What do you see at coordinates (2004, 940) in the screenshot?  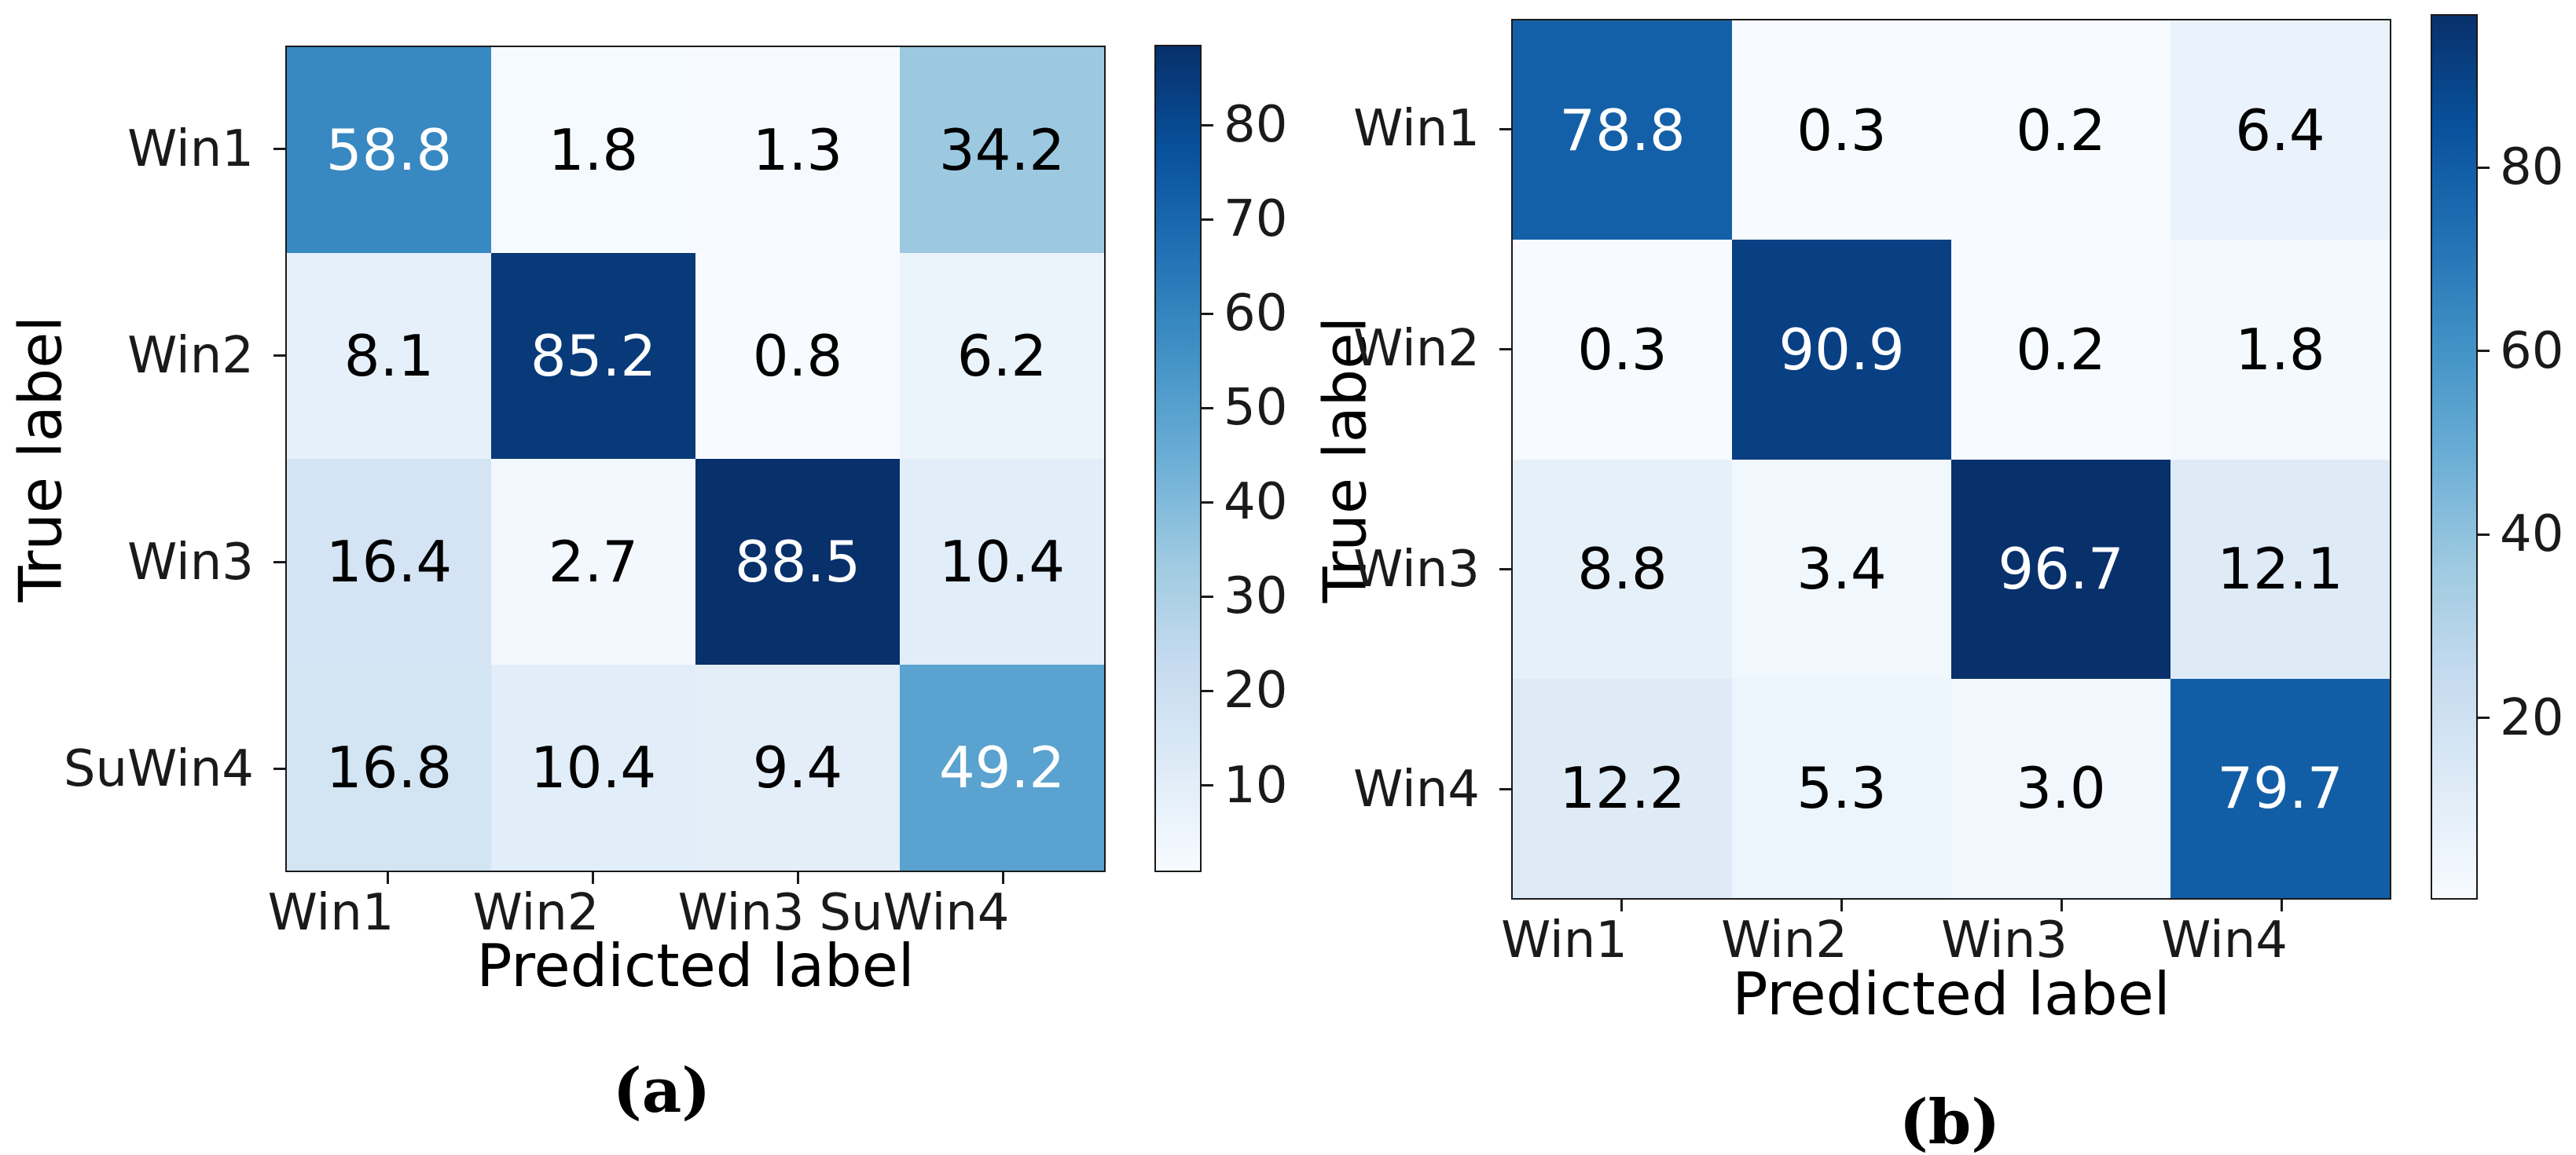 I see `xtick-label-b-2: Win3` at bounding box center [2004, 940].